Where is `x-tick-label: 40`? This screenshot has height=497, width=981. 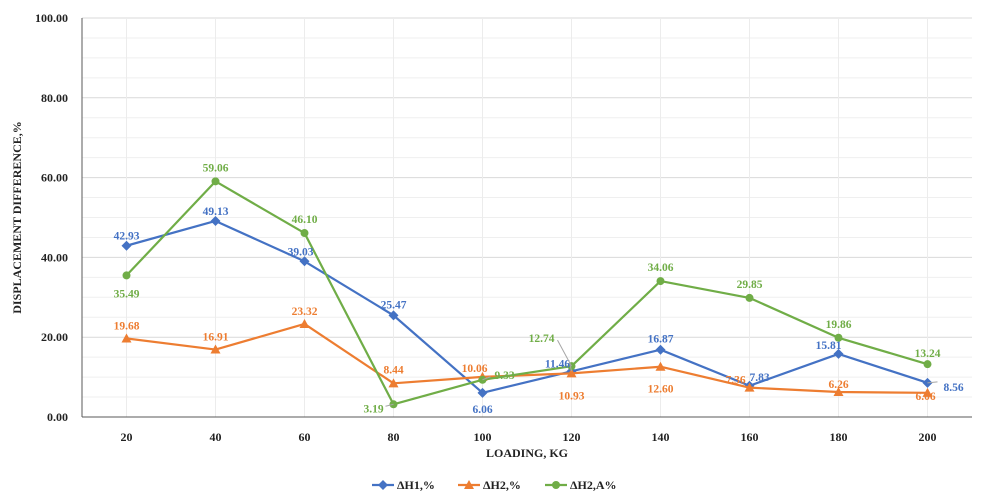
x-tick-label: 40 is located at coordinates (216, 437).